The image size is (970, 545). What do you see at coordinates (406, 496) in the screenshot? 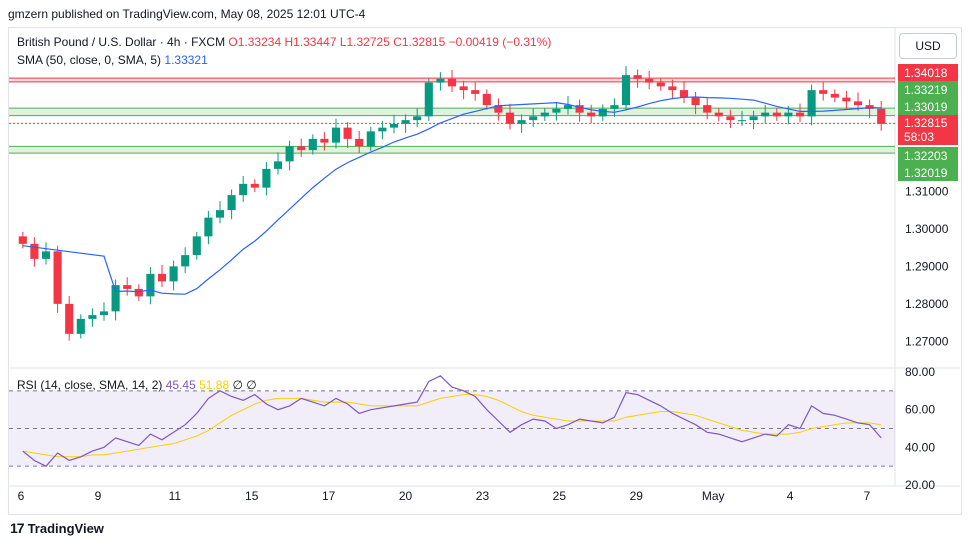
I see `time-tick-label: 20` at bounding box center [406, 496].